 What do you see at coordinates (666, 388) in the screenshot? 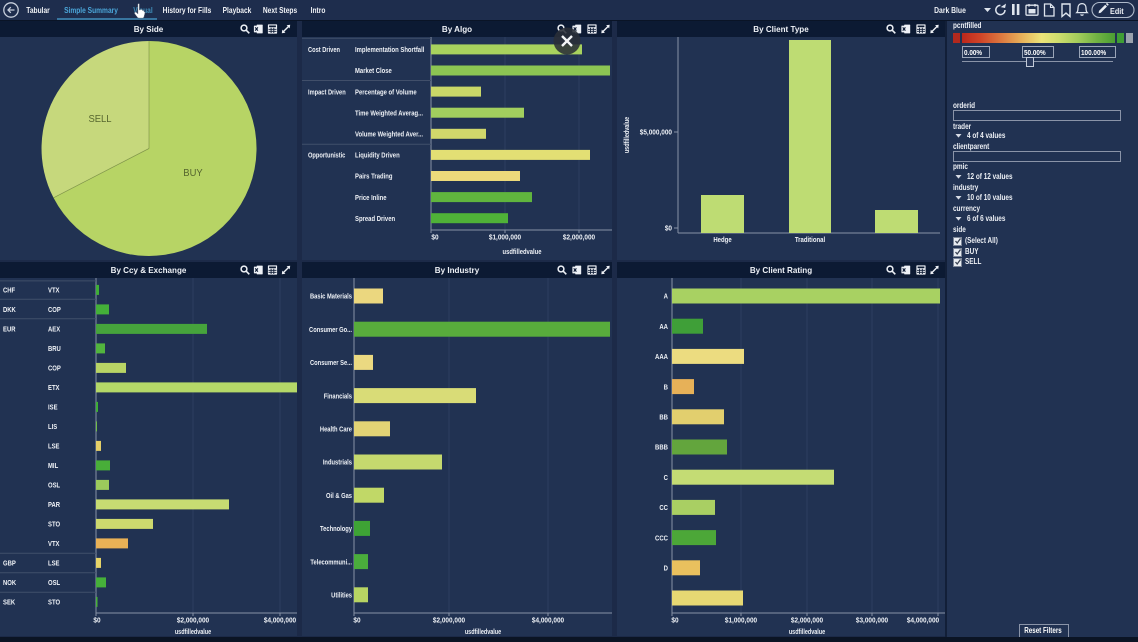
I see `svg-text: B` at bounding box center [666, 388].